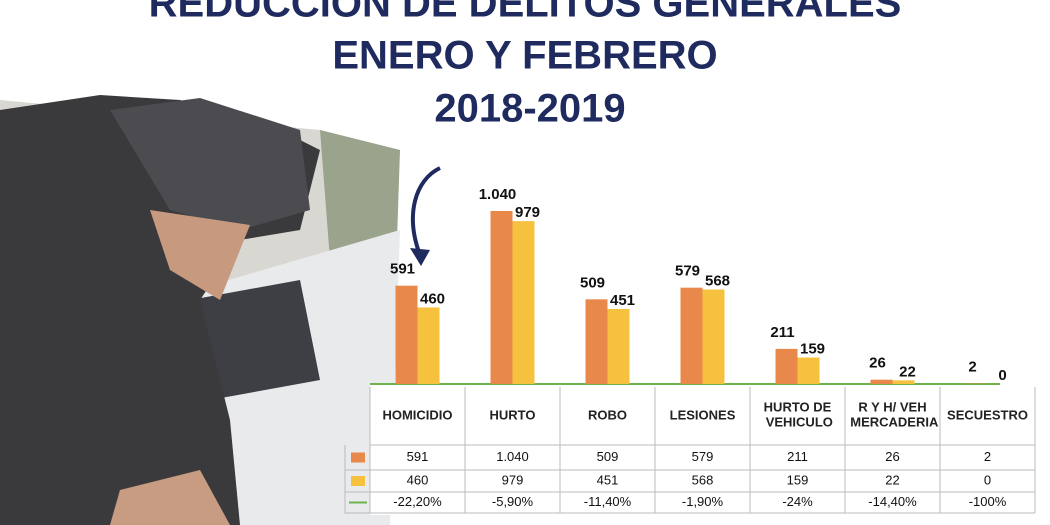 This screenshot has height=525, width=1050. I want to click on value-label: 591, so click(402, 269).